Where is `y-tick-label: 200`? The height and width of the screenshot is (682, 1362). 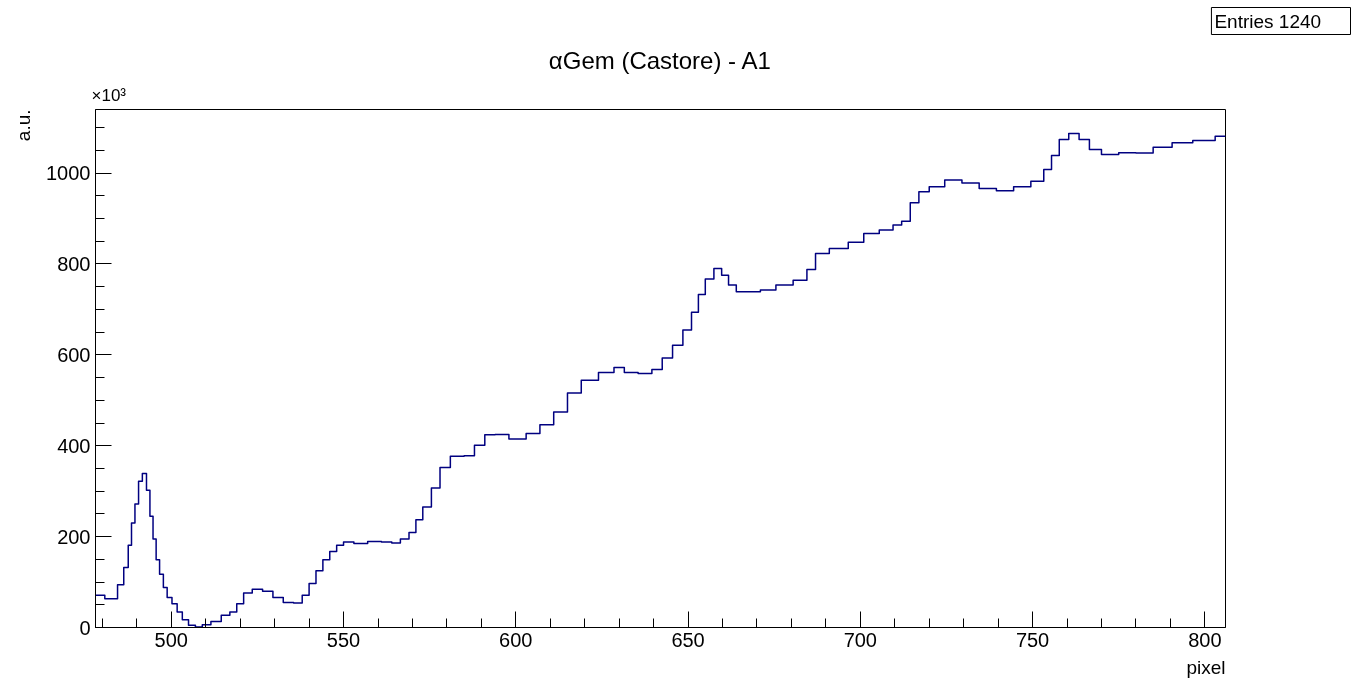
y-tick-label: 200 is located at coordinates (74, 536).